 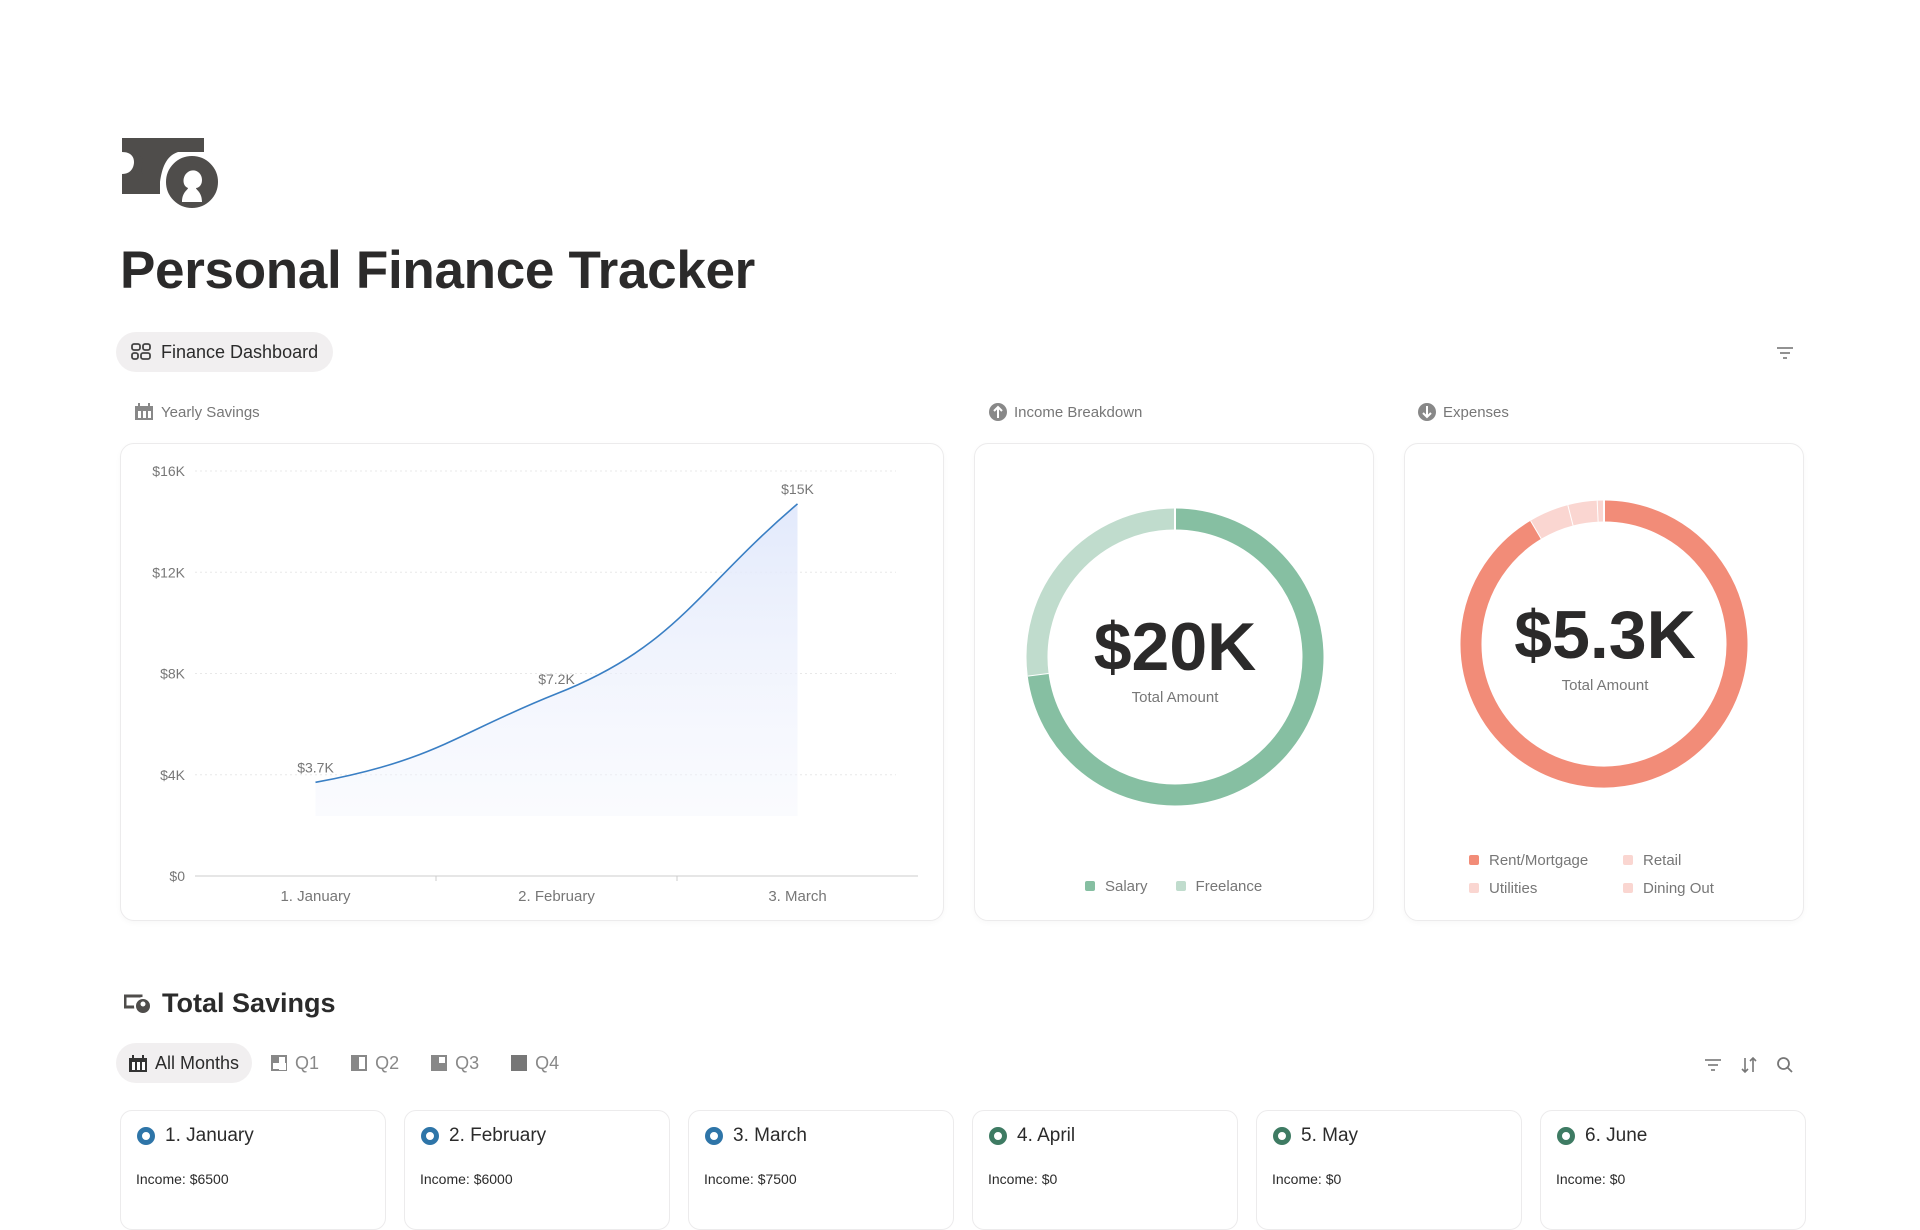 I want to click on tab-finance-dashboard: Finance Dashboard, so click(x=224, y=352).